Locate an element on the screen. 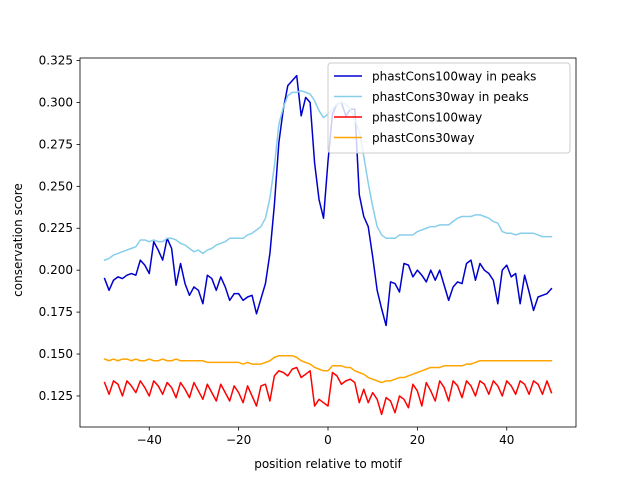 The image size is (640, 480). y-tick-label: 0.275 is located at coordinates (56, 144).